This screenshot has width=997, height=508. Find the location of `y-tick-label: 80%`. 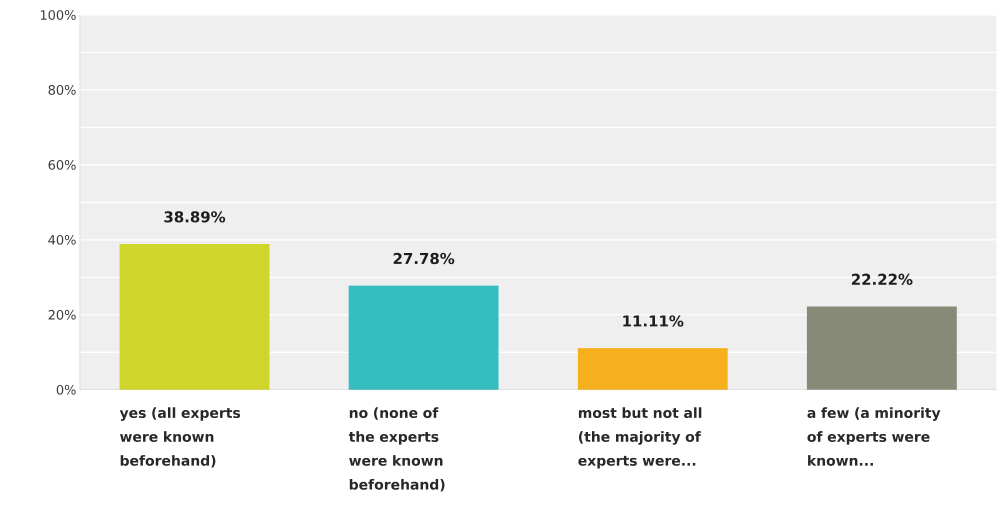

y-tick-label: 80% is located at coordinates (62, 90).